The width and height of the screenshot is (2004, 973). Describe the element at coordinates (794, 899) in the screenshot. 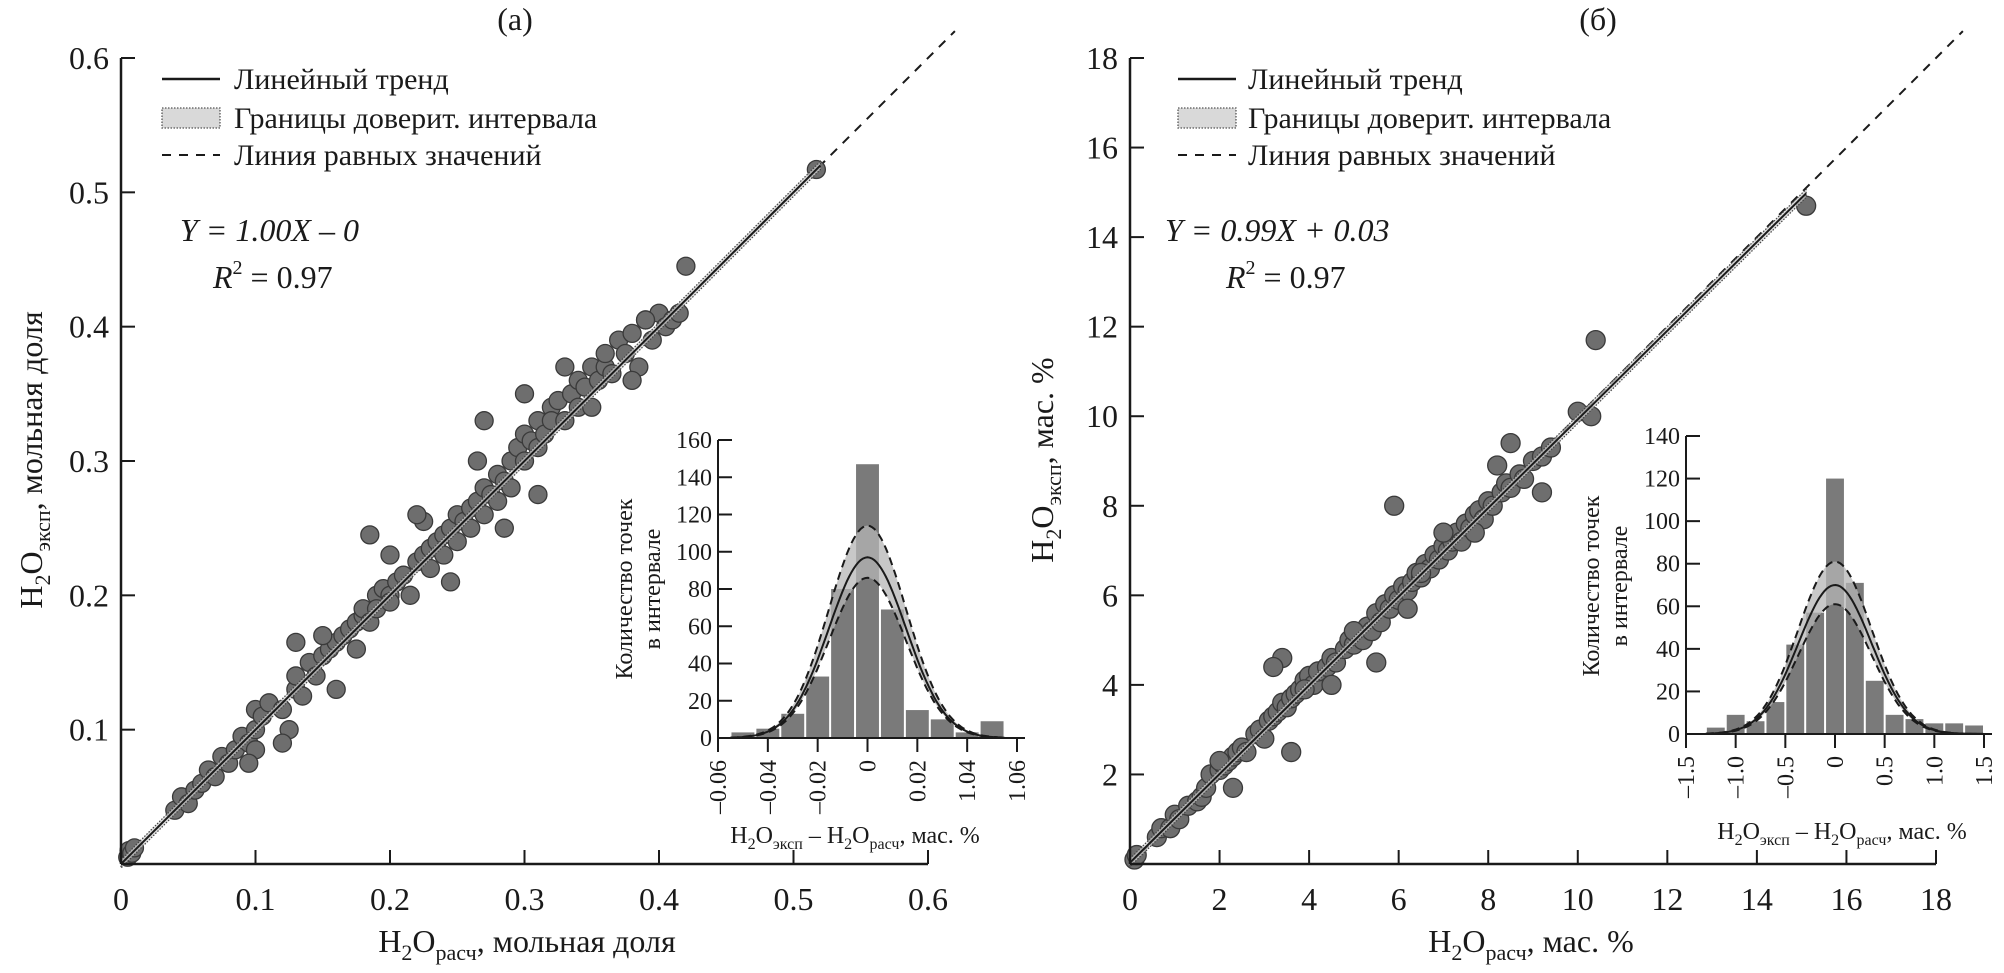

I see `x-tick-label: 0.5` at that location.